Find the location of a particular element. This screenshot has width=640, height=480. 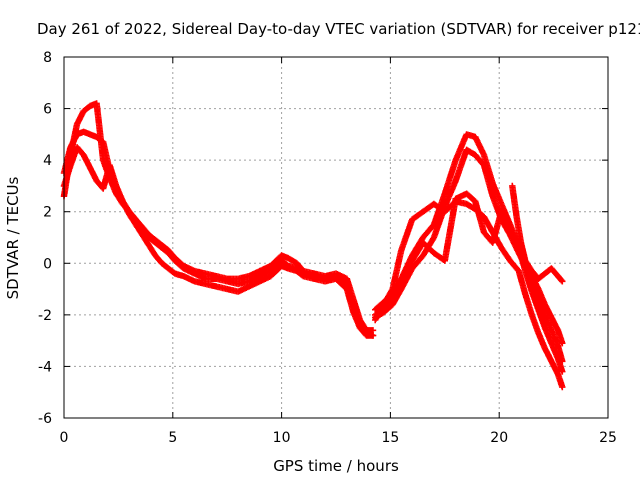

y-tick-label: 4 is located at coordinates (47, 161).